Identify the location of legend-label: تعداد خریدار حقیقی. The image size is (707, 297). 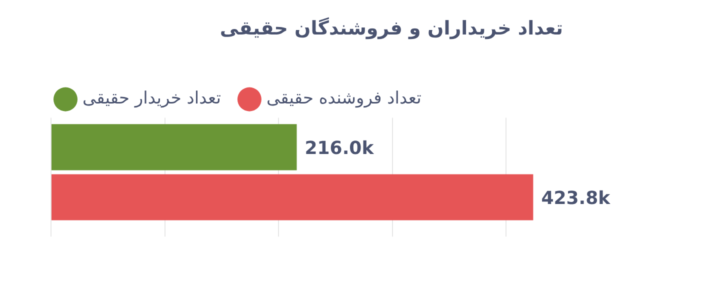
(152, 98).